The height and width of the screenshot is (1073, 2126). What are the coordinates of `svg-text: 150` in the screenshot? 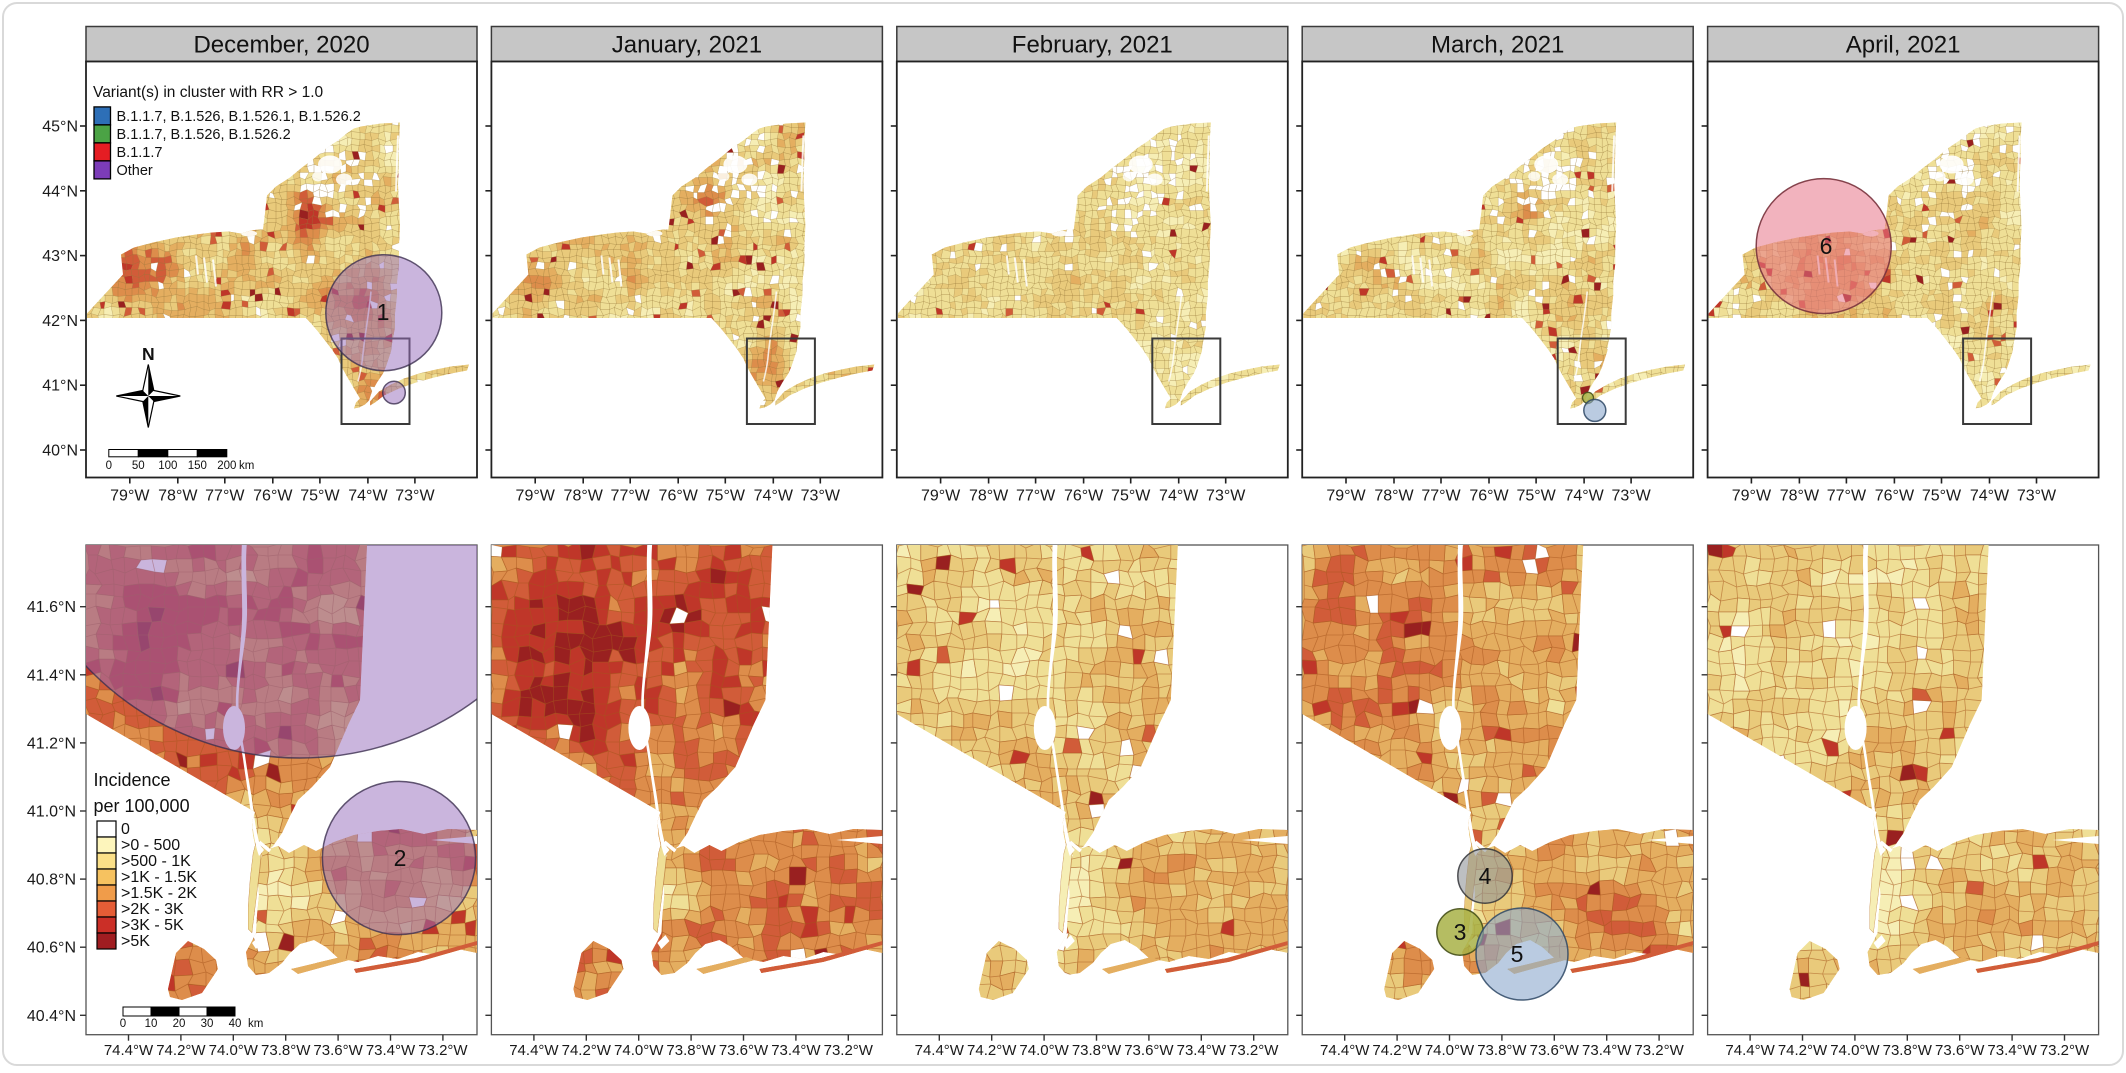 It's located at (197, 466).